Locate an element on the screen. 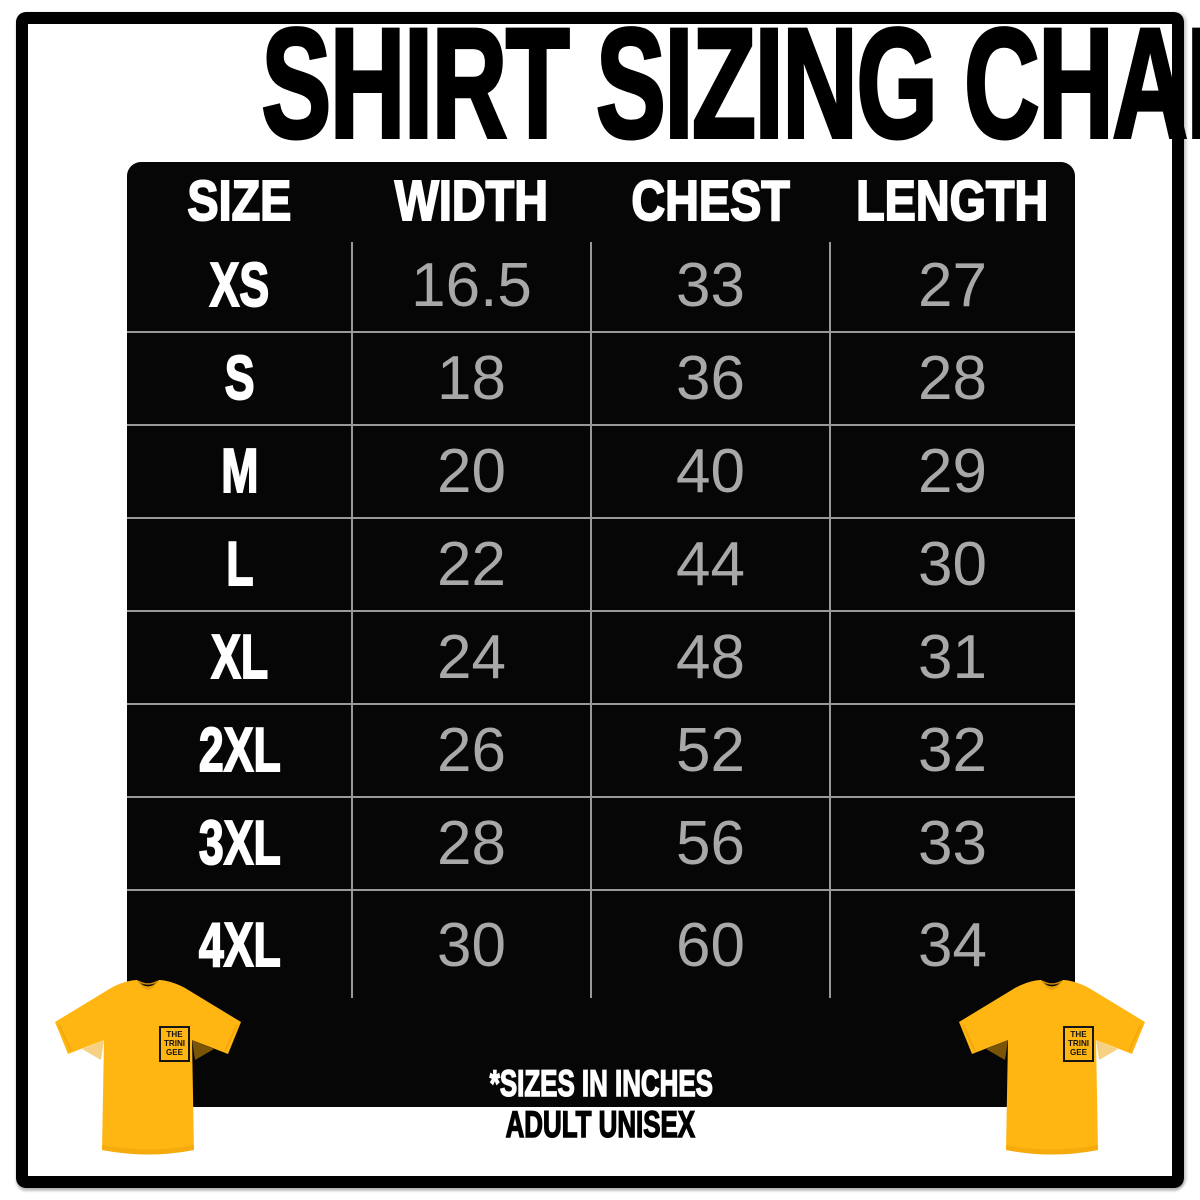 The image size is (1200, 1200). page-title: SHIRT SIZING CHART is located at coordinates (600, 85).